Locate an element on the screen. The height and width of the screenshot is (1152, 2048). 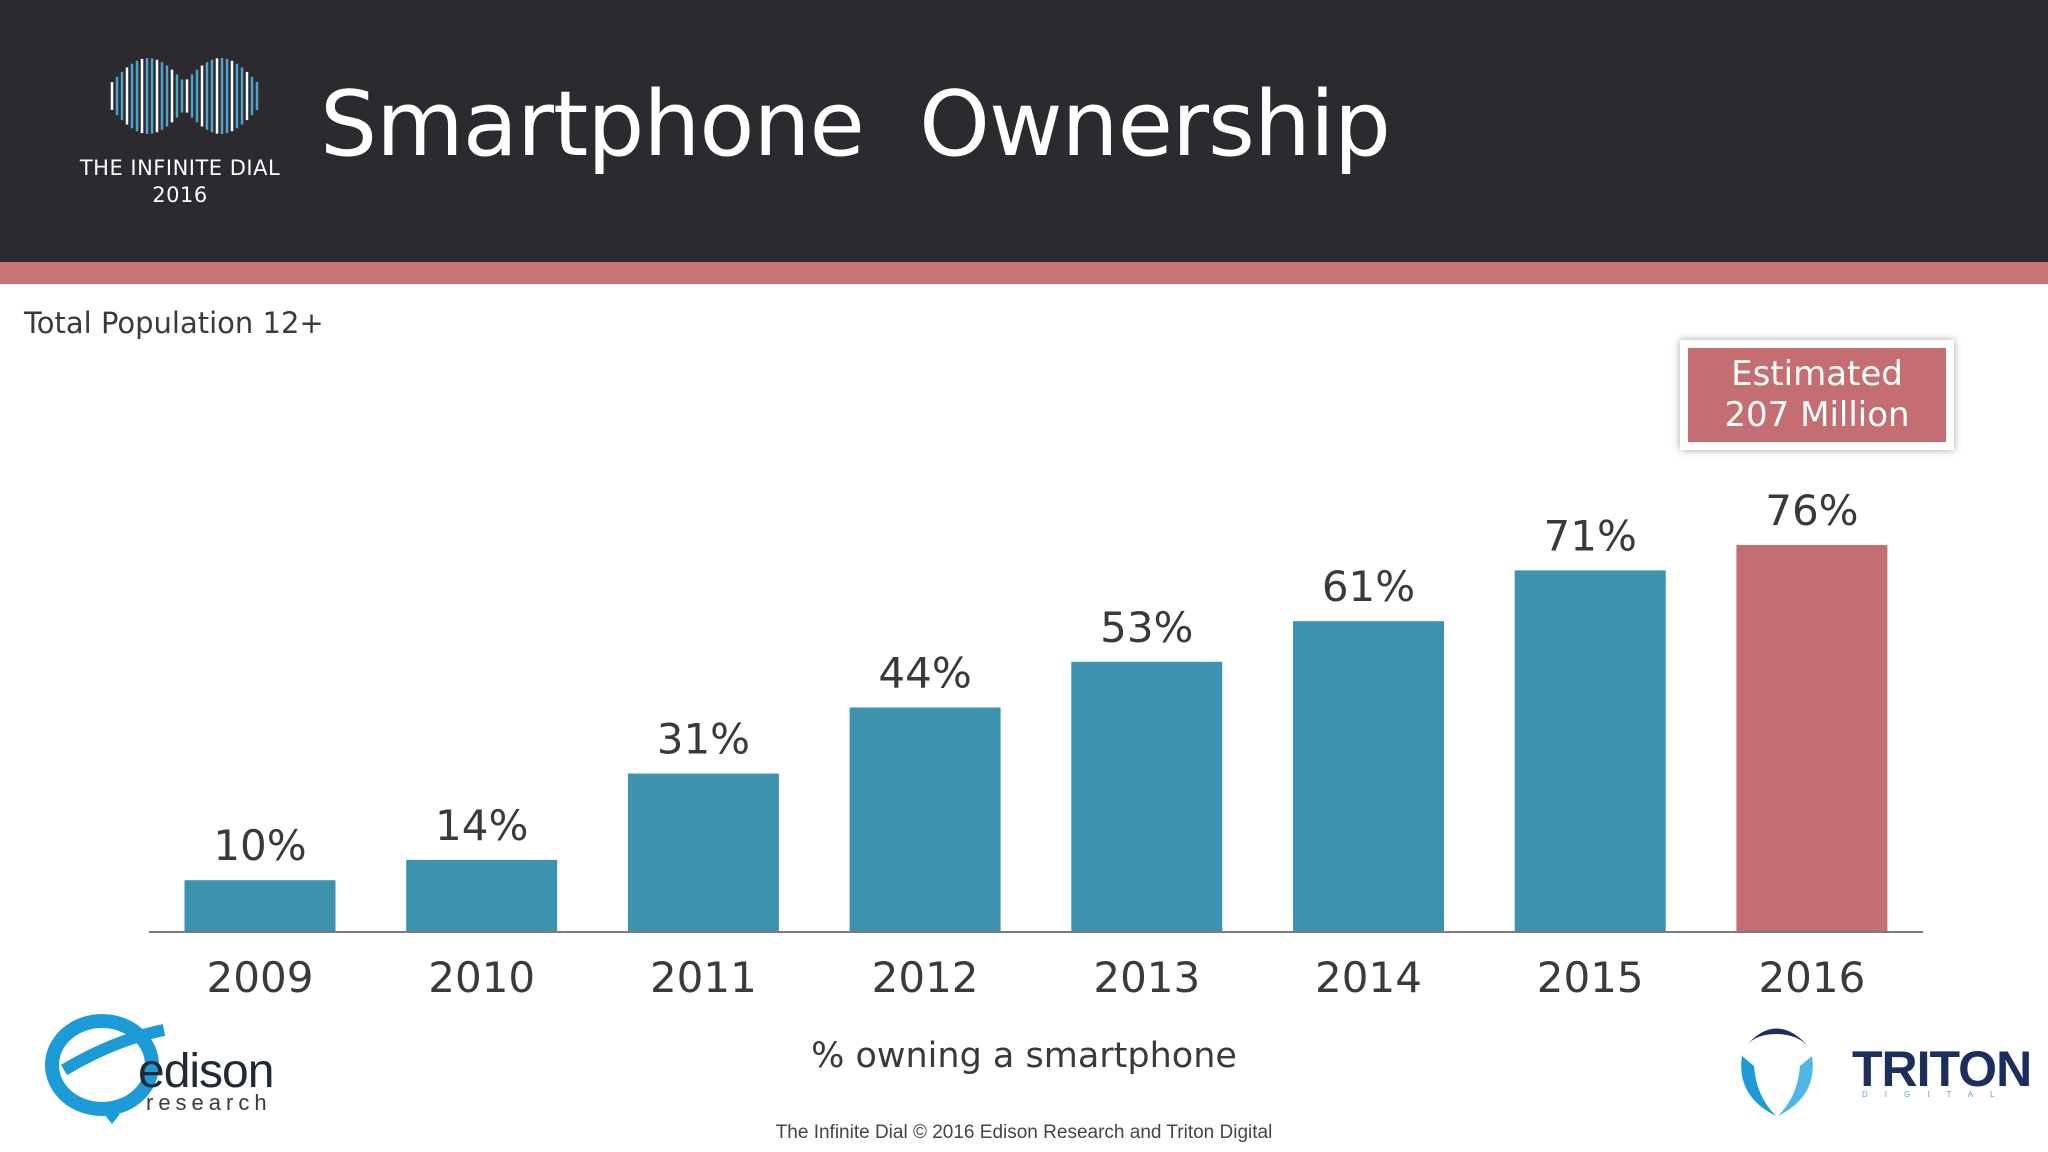
callout-line2: 207 Million is located at coordinates (1817, 415).